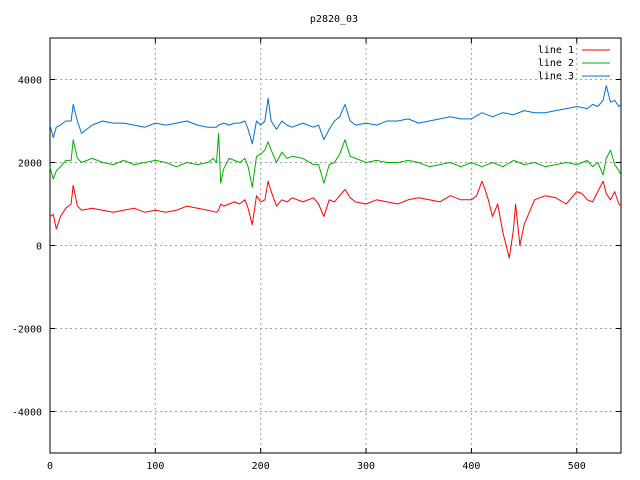  I want to click on x-tick-label: 0, so click(50, 466).